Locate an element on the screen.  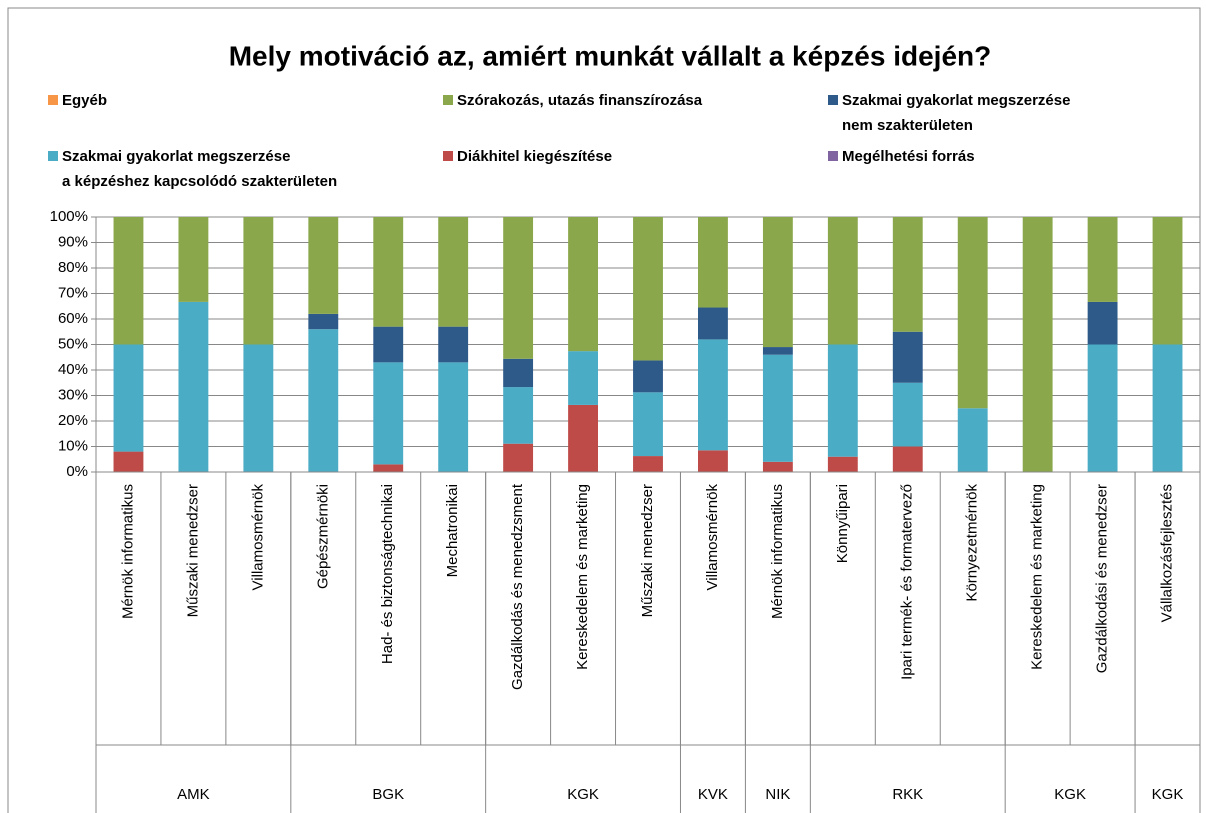
legend-entry: Diákhitel kiegészítése is located at coordinates (527, 156).